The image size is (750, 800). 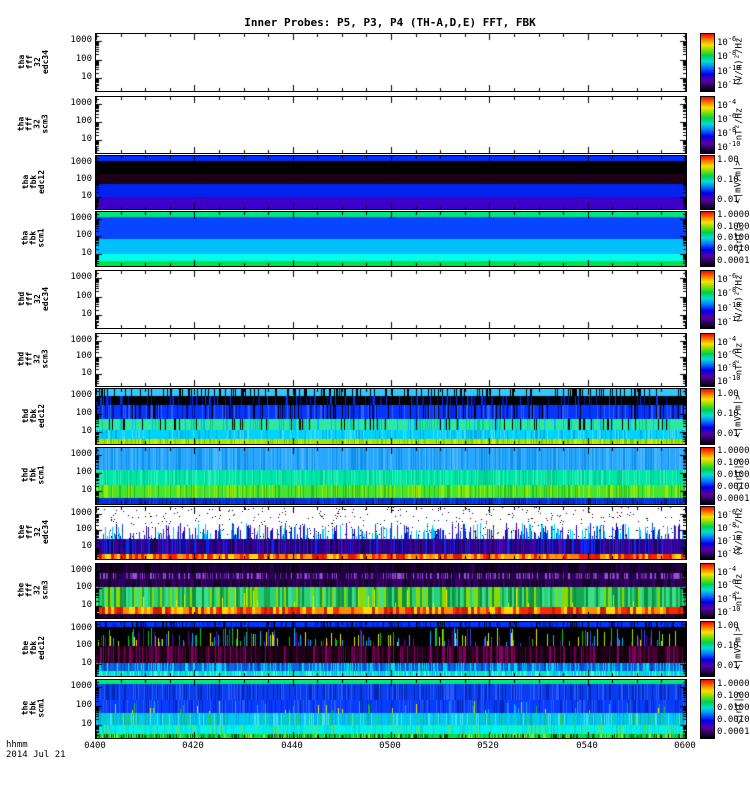 I want to click on spectrogram-panel-the_fff_32_scm3, so click(x=391, y=591).